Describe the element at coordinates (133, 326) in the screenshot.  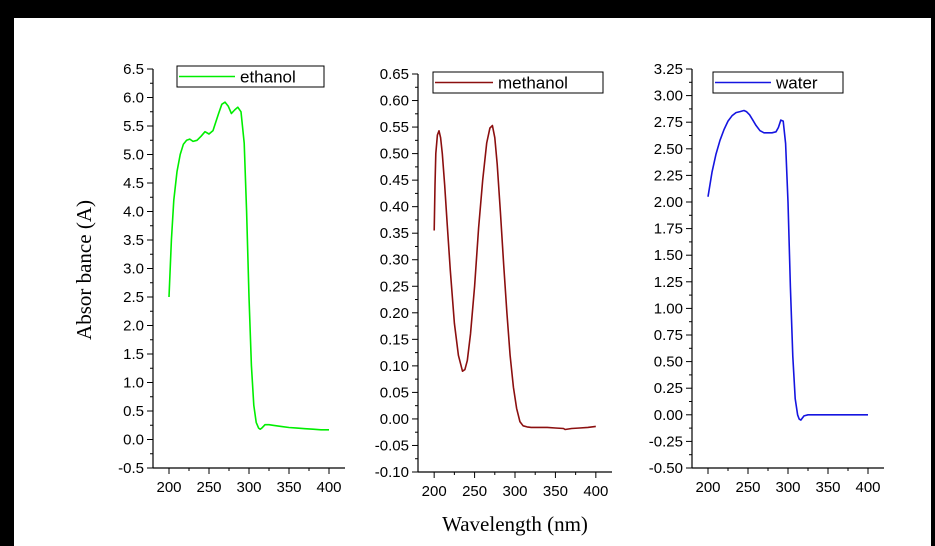
I see `y-tick-label: 2.0` at that location.